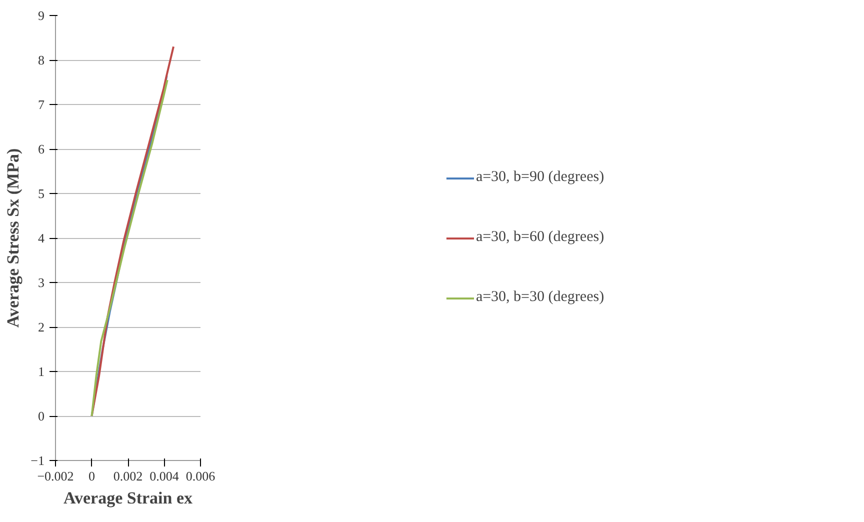  Describe the element at coordinates (13, 238) in the screenshot. I see `y-axis-title: Average Stress Sx (MPa)` at that location.